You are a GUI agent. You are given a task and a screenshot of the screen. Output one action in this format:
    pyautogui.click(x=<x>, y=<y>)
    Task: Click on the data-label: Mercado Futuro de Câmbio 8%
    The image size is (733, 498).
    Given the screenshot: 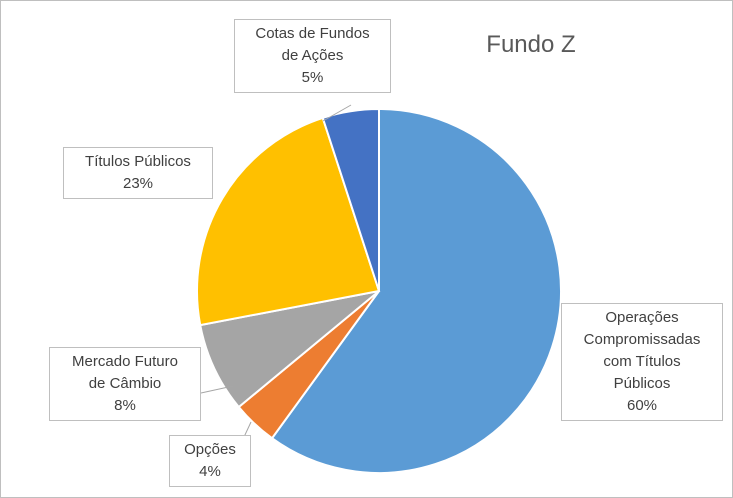 What is the action you would take?
    pyautogui.click(x=125, y=384)
    